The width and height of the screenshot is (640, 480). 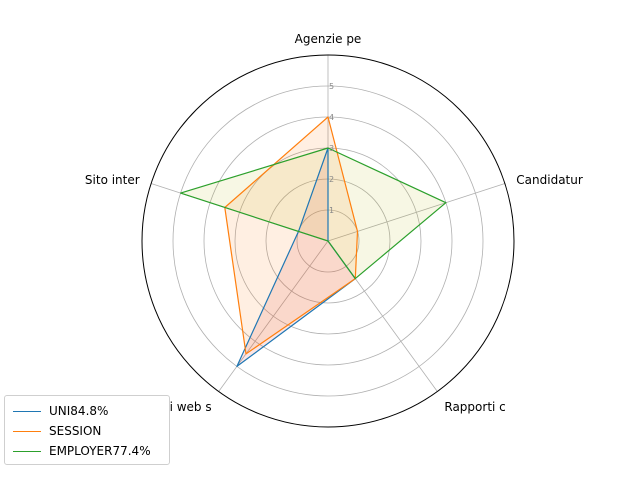 What do you see at coordinates (112, 180) in the screenshot?
I see `category-label: Sito inter` at bounding box center [112, 180].